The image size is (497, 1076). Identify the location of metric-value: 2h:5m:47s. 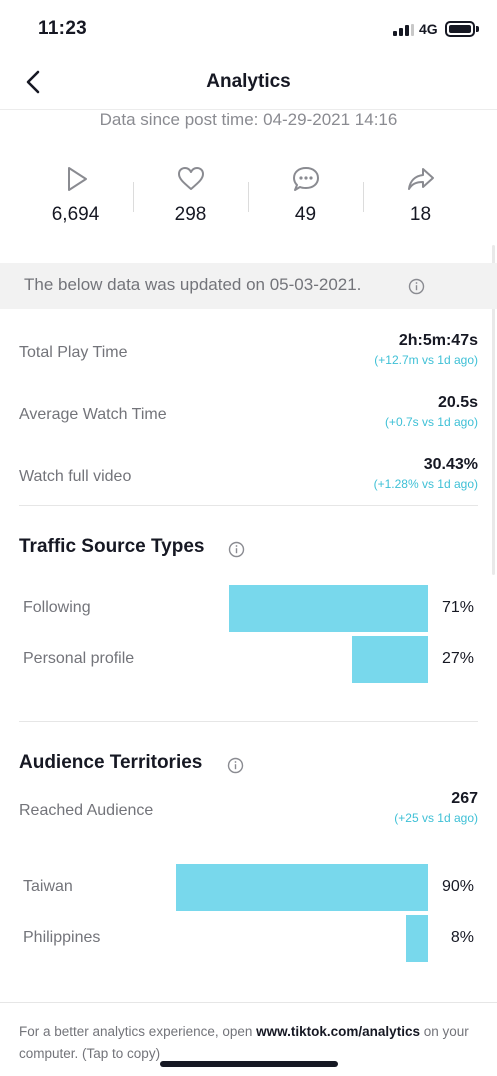
(438, 340).